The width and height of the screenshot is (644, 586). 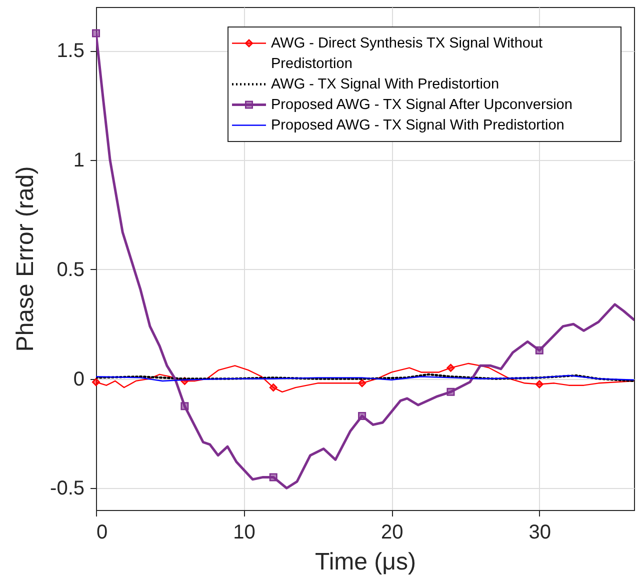 I want to click on x-tick-label: 30, so click(x=540, y=533).